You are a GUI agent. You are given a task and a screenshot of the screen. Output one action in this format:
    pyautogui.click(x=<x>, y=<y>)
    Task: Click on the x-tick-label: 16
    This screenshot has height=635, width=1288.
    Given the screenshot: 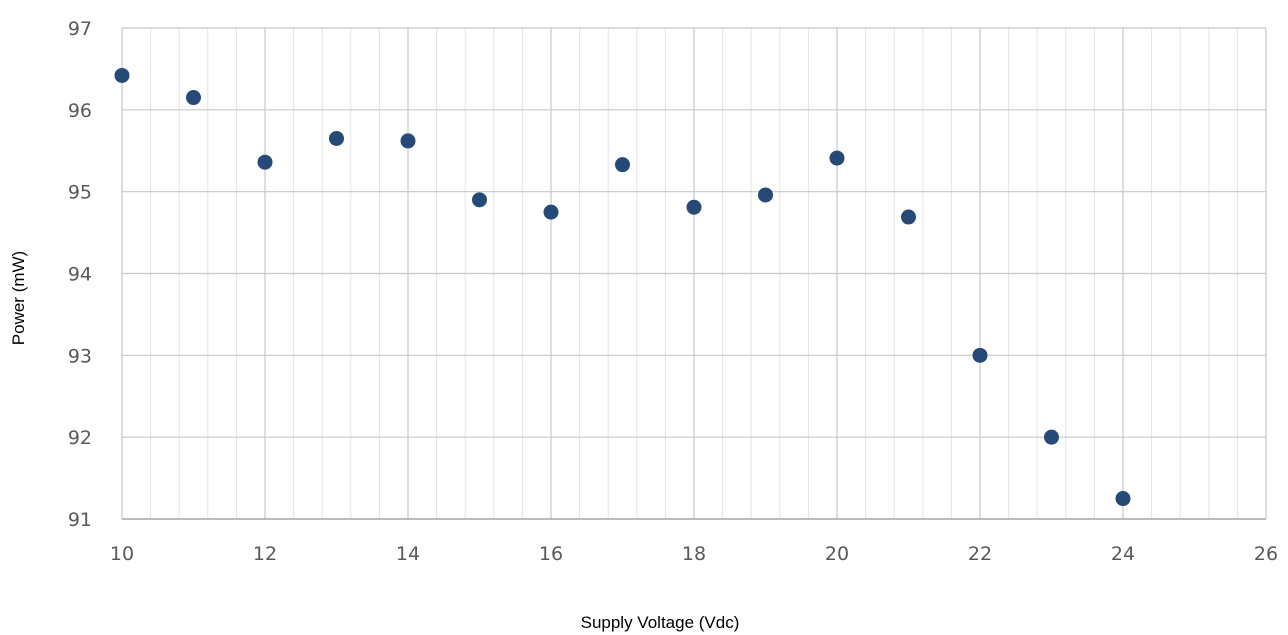 What is the action you would take?
    pyautogui.click(x=551, y=554)
    